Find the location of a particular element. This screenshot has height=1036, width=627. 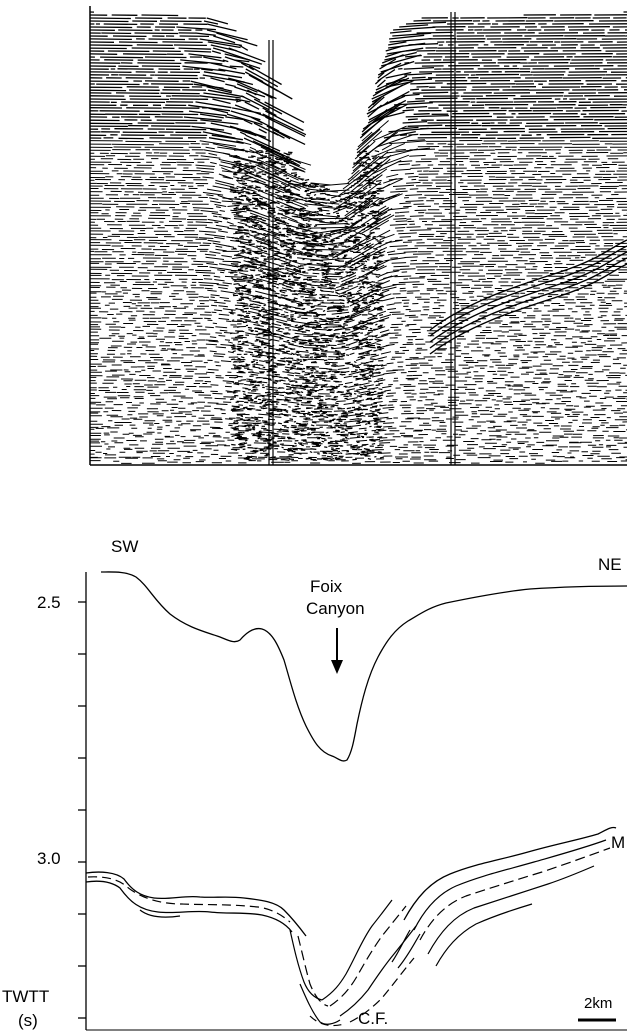

direction-label-ne: NE is located at coordinates (610, 564).